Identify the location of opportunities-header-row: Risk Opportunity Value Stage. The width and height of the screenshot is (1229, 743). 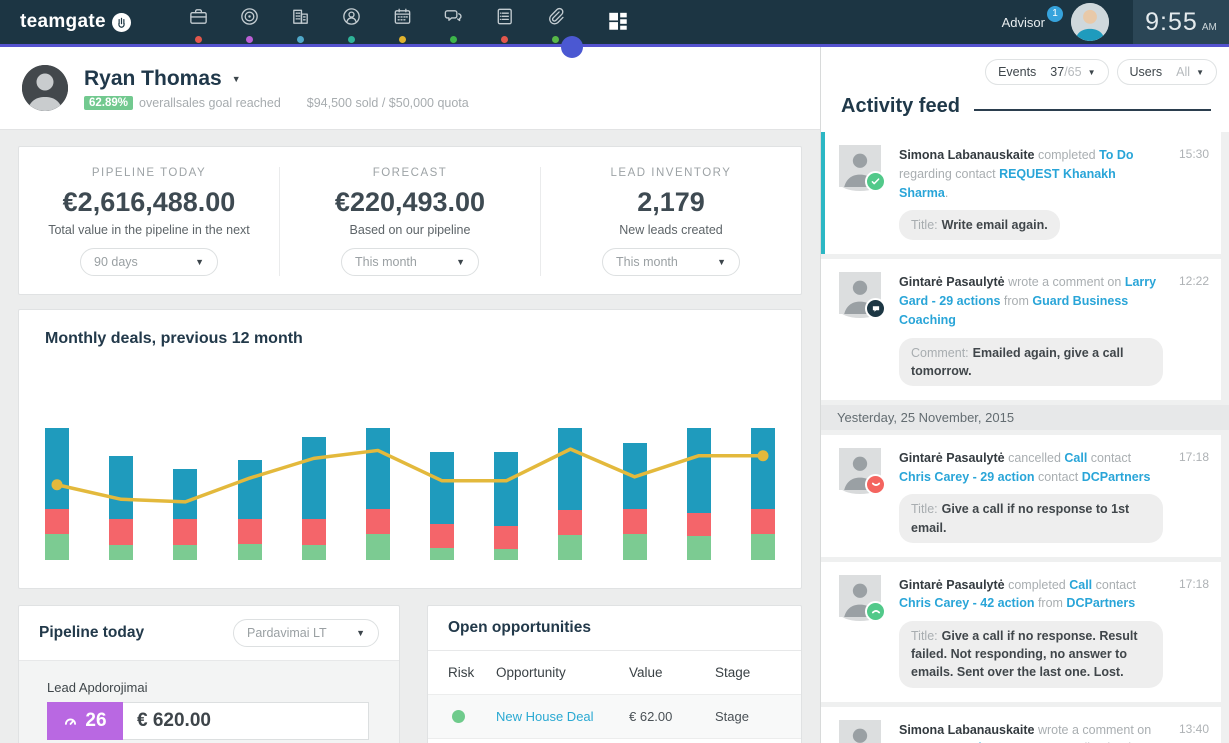
(614, 673).